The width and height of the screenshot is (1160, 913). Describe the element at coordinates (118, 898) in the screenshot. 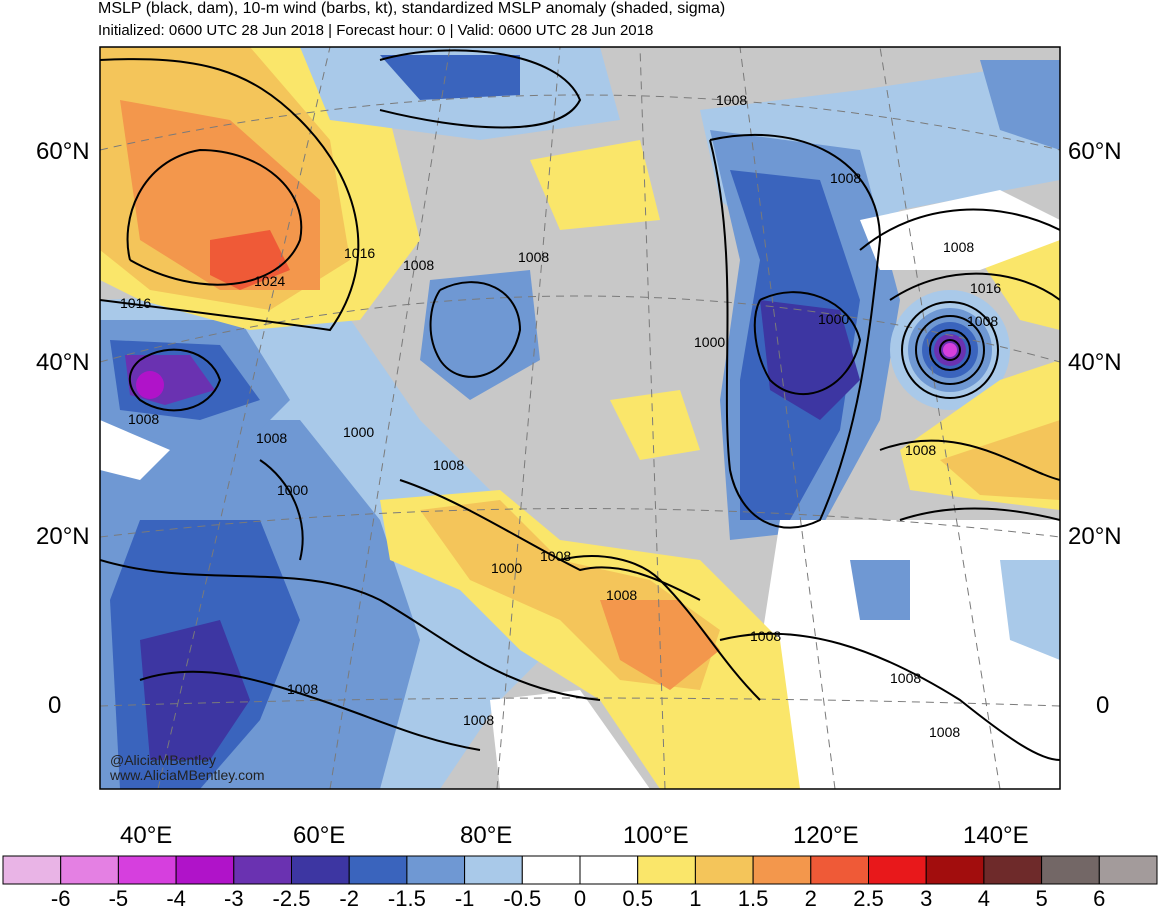

I see `colorbar-tick-label: -5` at that location.